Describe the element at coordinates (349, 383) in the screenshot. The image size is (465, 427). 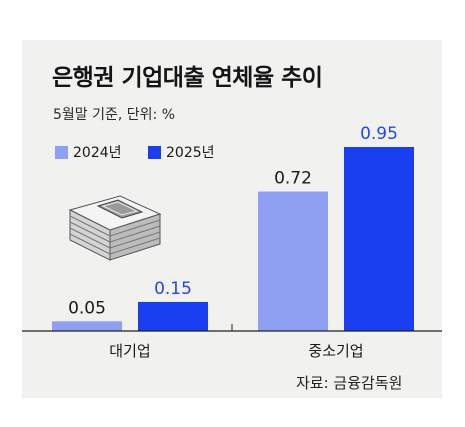
I see `source-note: 자료: 금융감독원` at that location.